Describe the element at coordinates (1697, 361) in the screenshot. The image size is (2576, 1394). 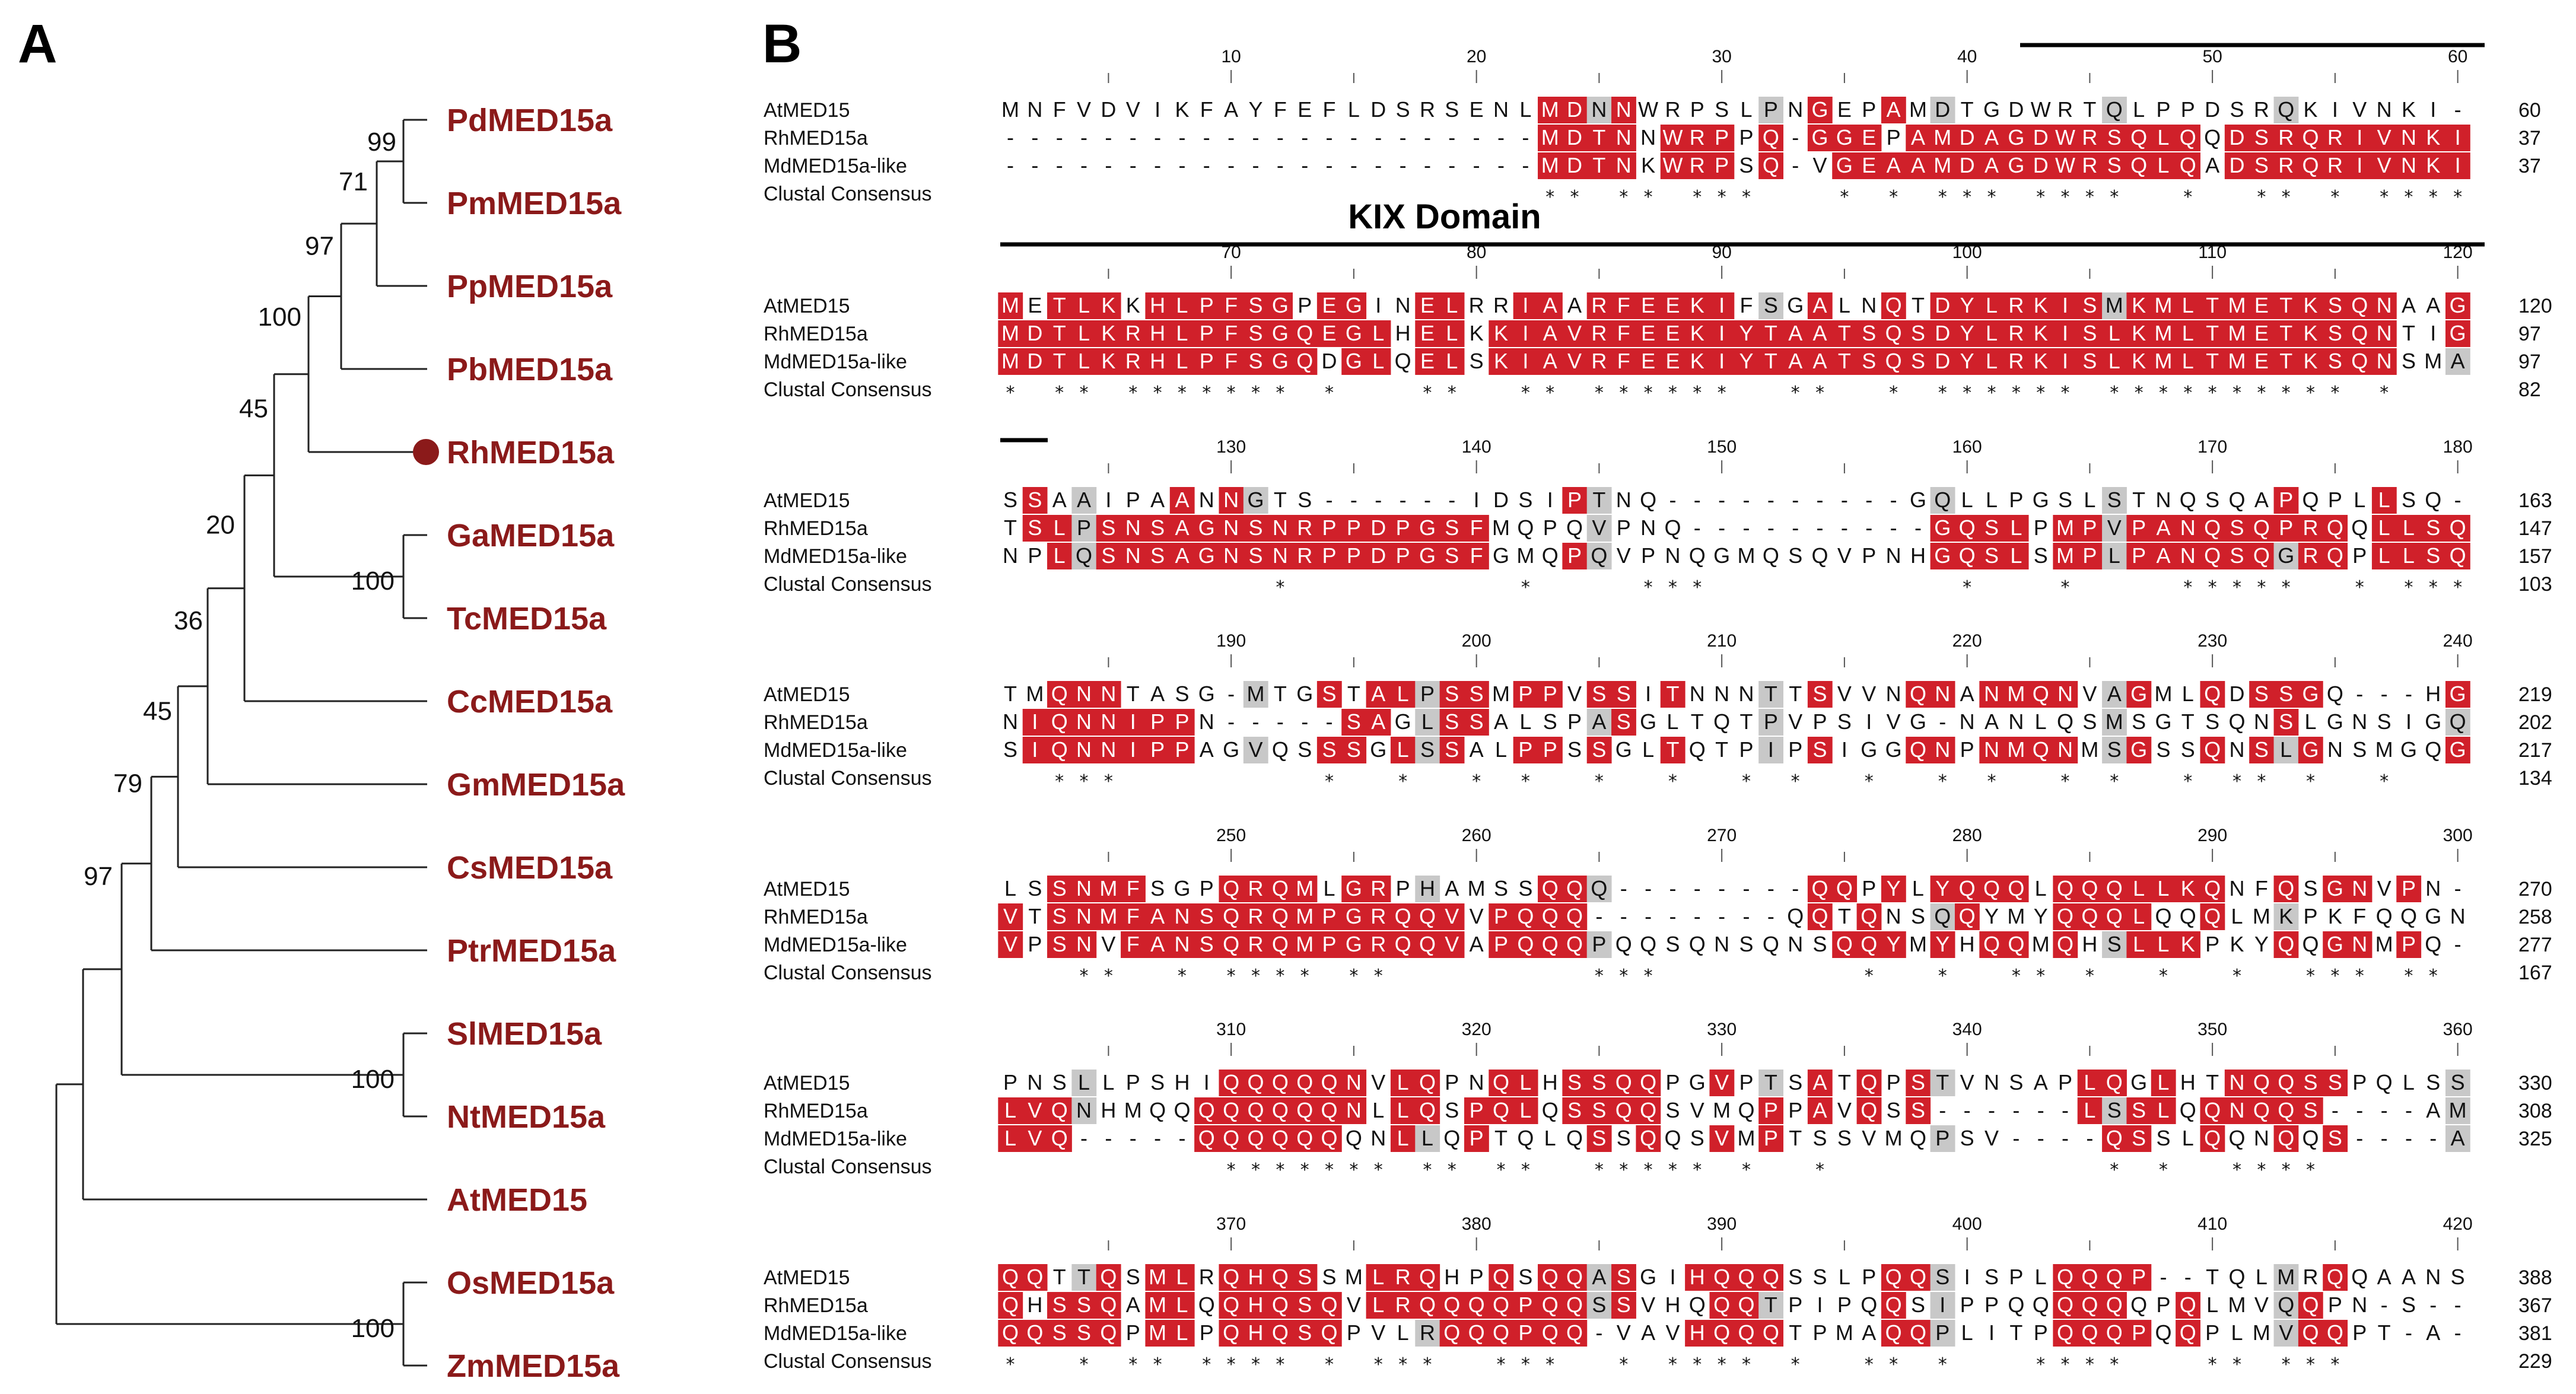
I see `residue: K` at that location.